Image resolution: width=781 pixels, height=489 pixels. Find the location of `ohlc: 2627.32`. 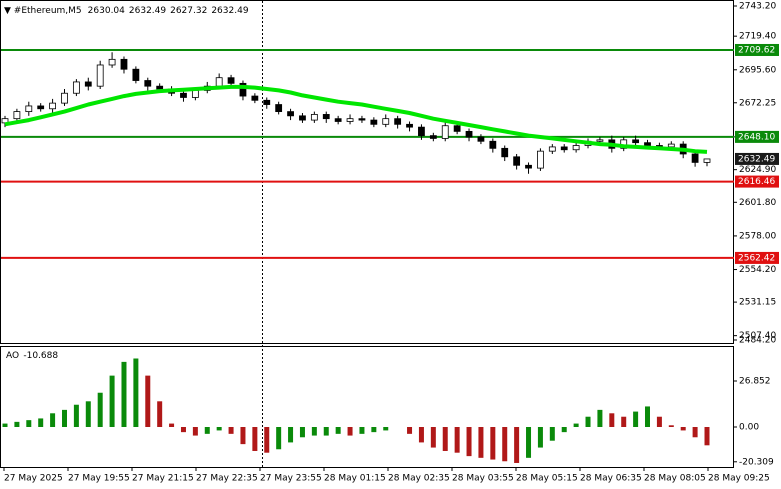

ohlc: 2627.32 is located at coordinates (188, 11).